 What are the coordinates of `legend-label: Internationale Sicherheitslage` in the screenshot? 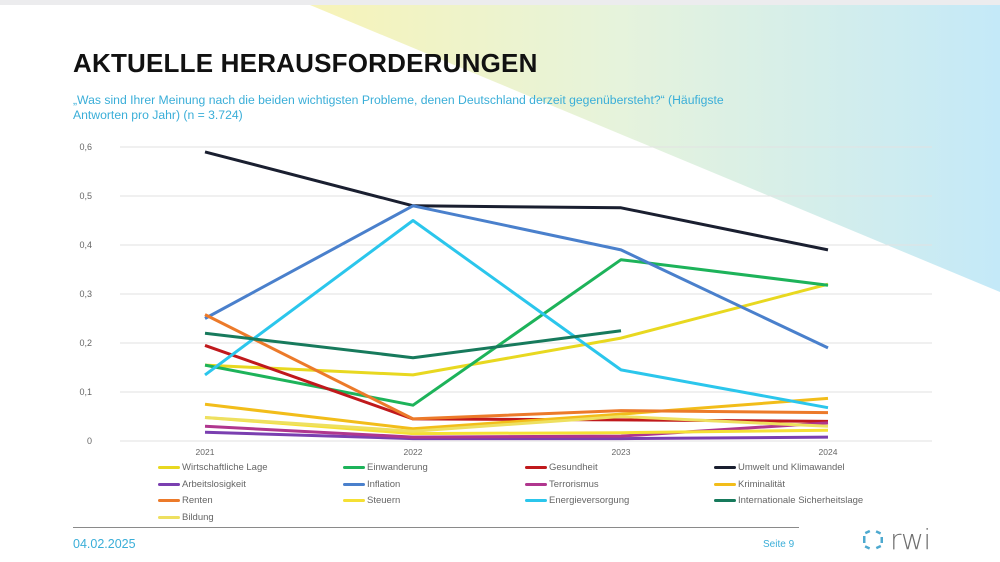 It's located at (801, 500).